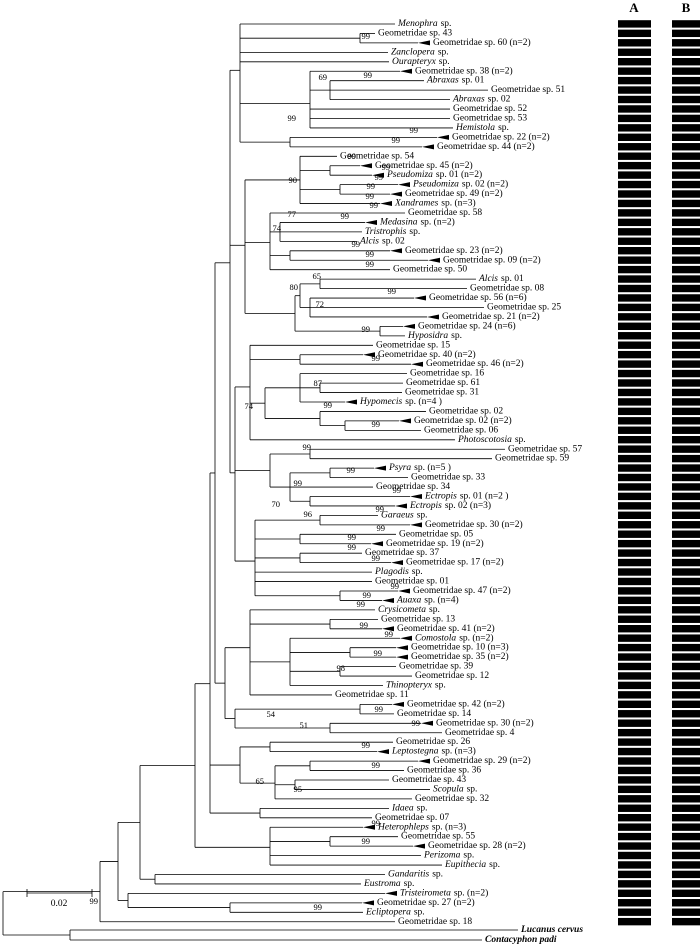  I want to click on taxon-name: sp. 02 (n=2), so click(485, 184).